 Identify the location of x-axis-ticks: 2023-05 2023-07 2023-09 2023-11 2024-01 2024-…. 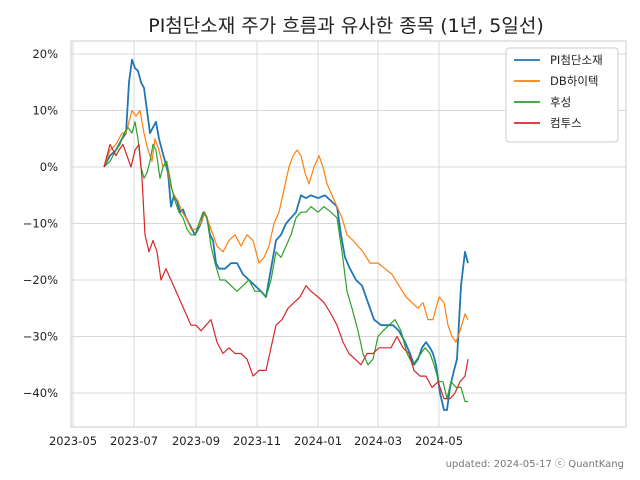
(256, 441).